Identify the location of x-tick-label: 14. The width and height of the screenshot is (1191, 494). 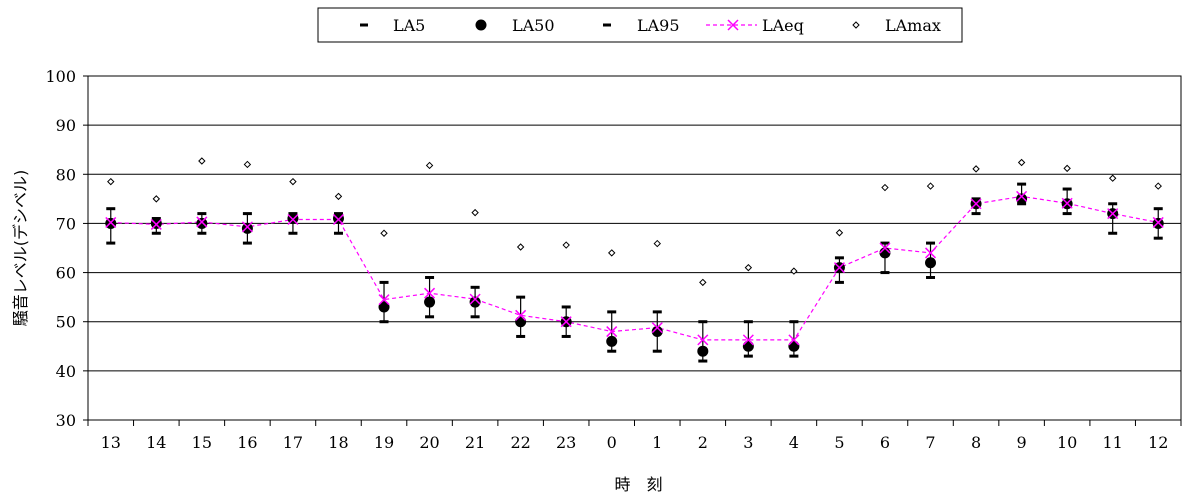
(156, 442).